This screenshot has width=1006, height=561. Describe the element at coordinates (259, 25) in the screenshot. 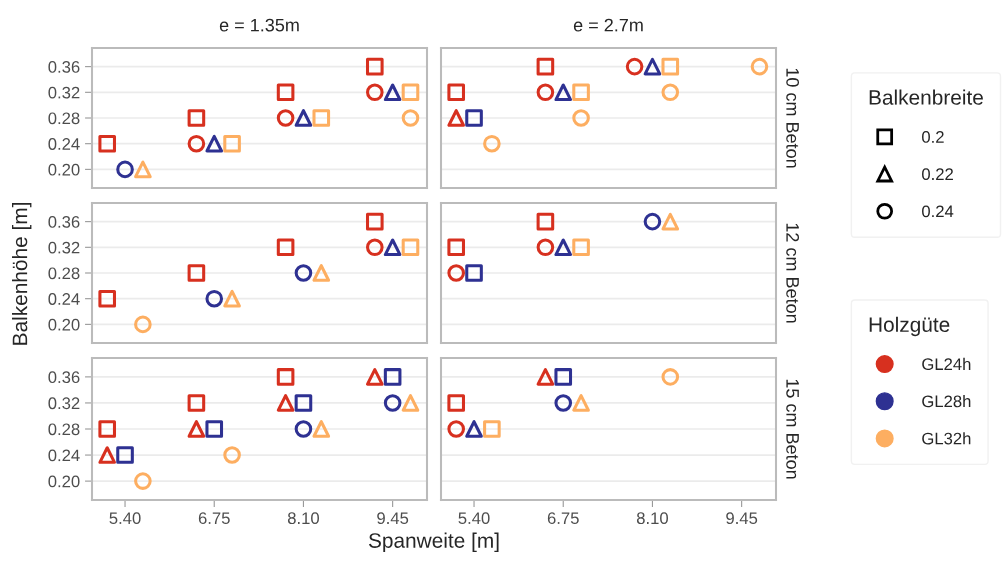

I see `chart-title: e = 1.35m` at that location.